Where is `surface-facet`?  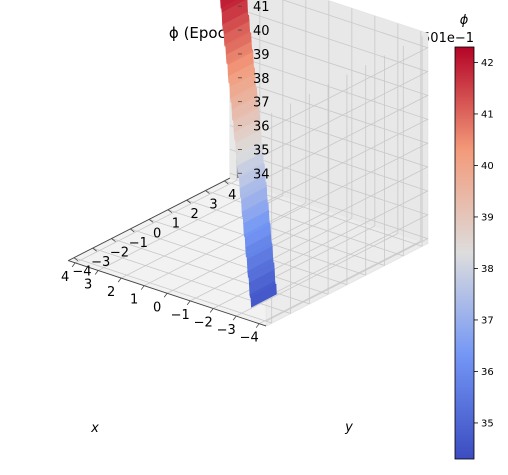
surface-facet is located at coordinates (263, 295).